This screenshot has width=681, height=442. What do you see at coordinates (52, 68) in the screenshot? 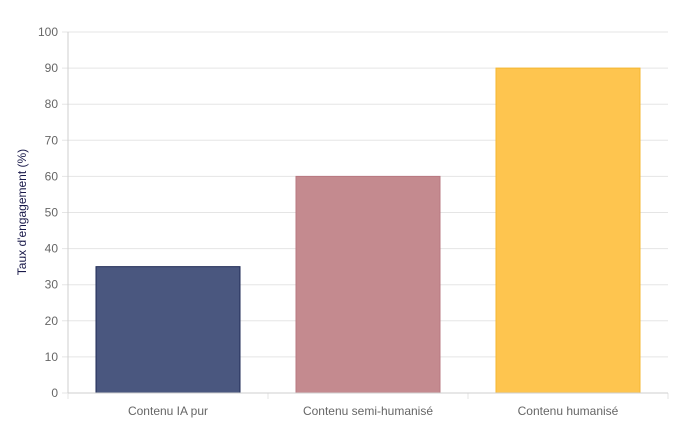
I see `y-tick-label: 90` at bounding box center [52, 68].